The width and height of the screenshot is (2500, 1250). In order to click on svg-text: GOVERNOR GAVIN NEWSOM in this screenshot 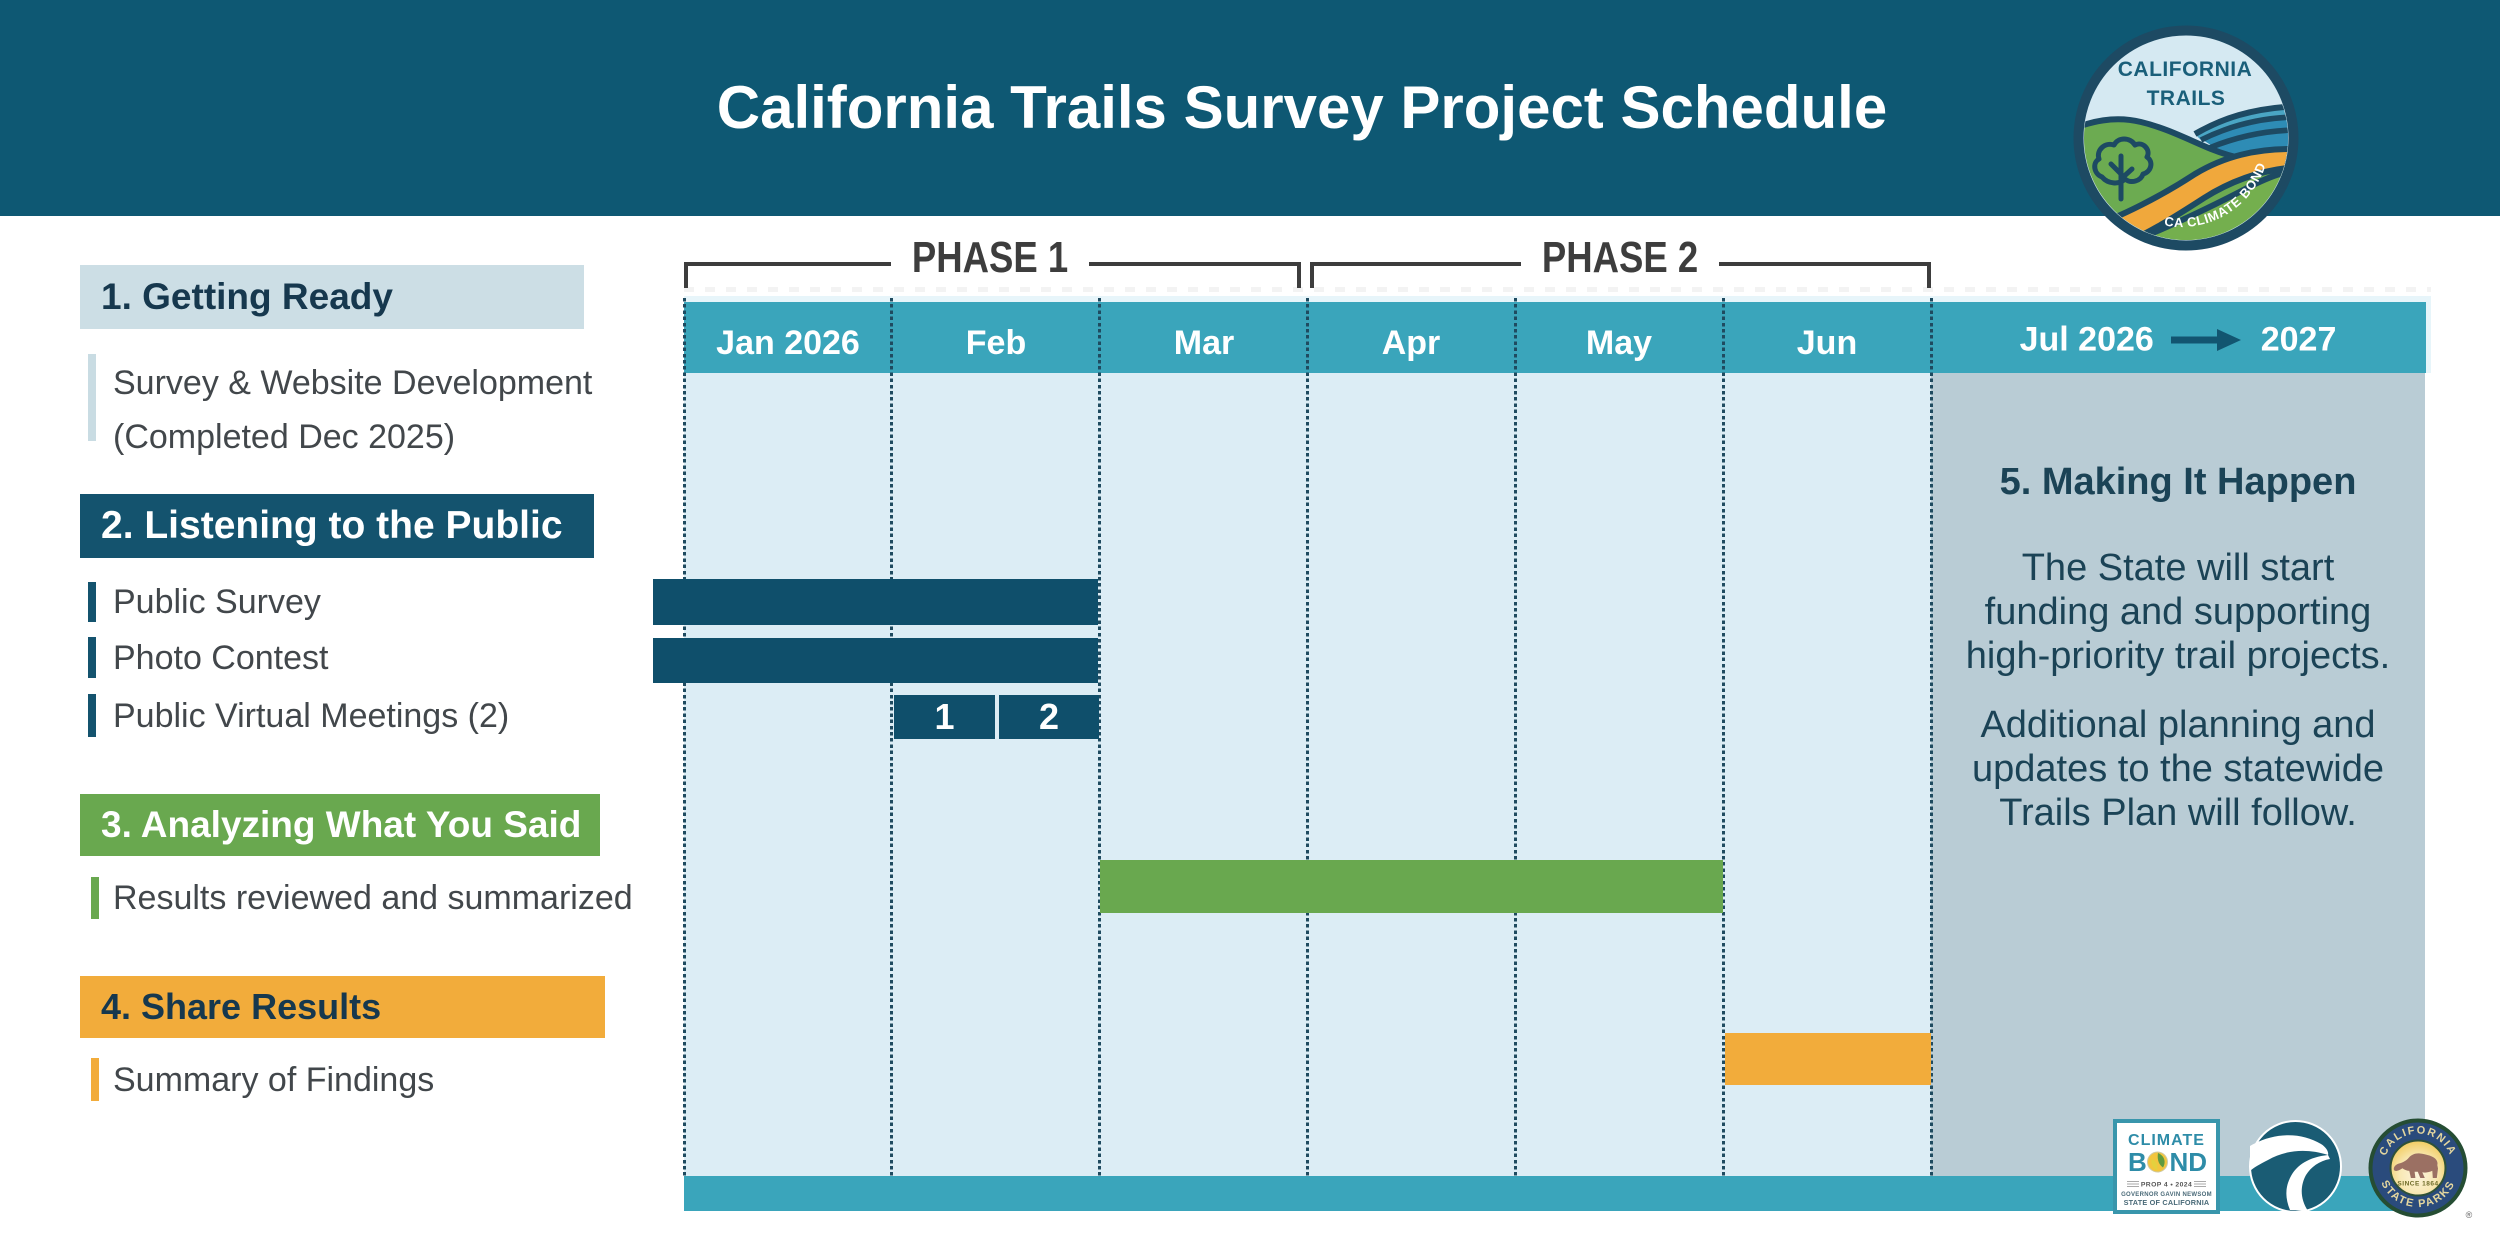, I will do `click(2166, 1195)`.